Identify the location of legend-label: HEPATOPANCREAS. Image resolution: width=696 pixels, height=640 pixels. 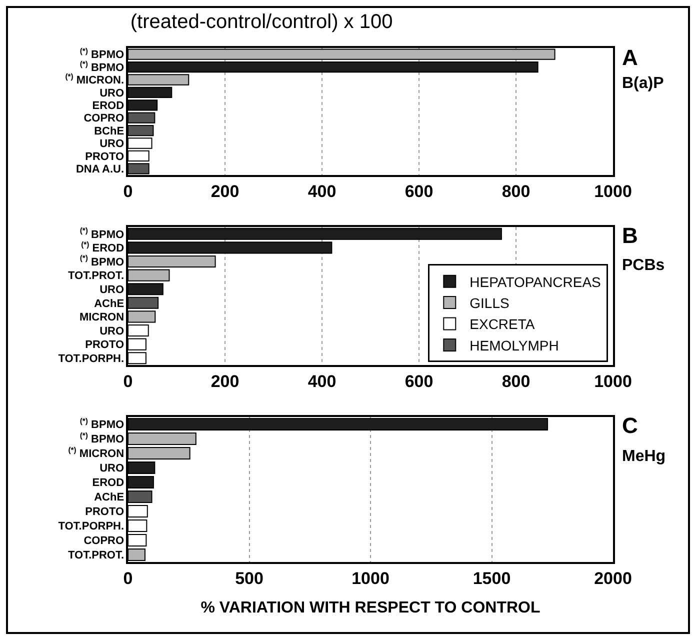
(535, 282).